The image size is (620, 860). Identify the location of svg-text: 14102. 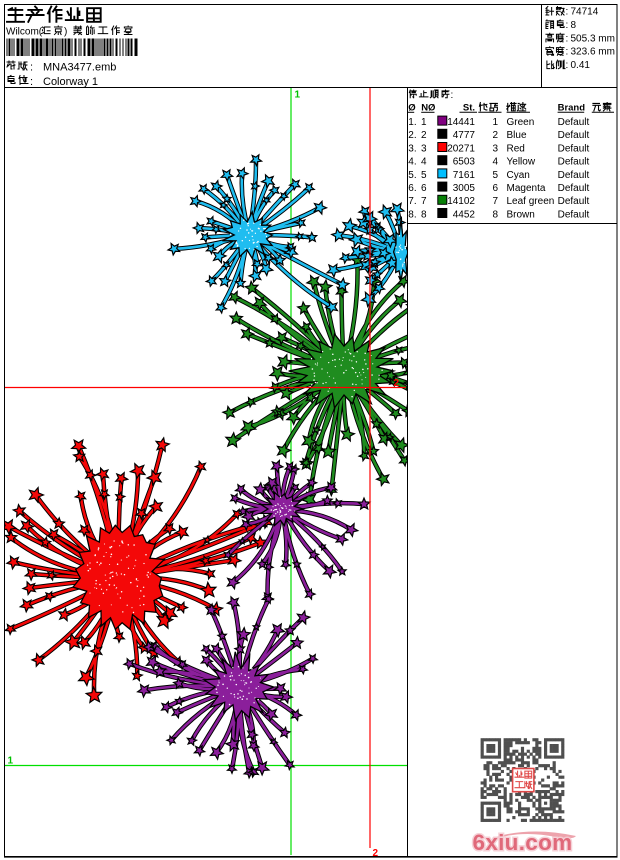
(461, 201).